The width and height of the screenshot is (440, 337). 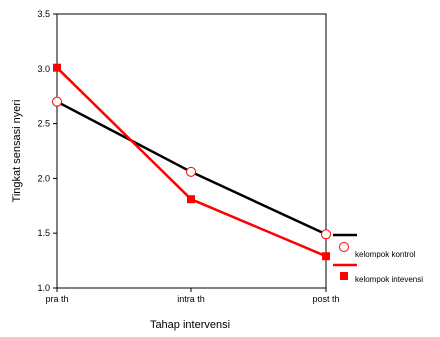 I want to click on y-tick-label: 1.5, so click(x=43, y=233).